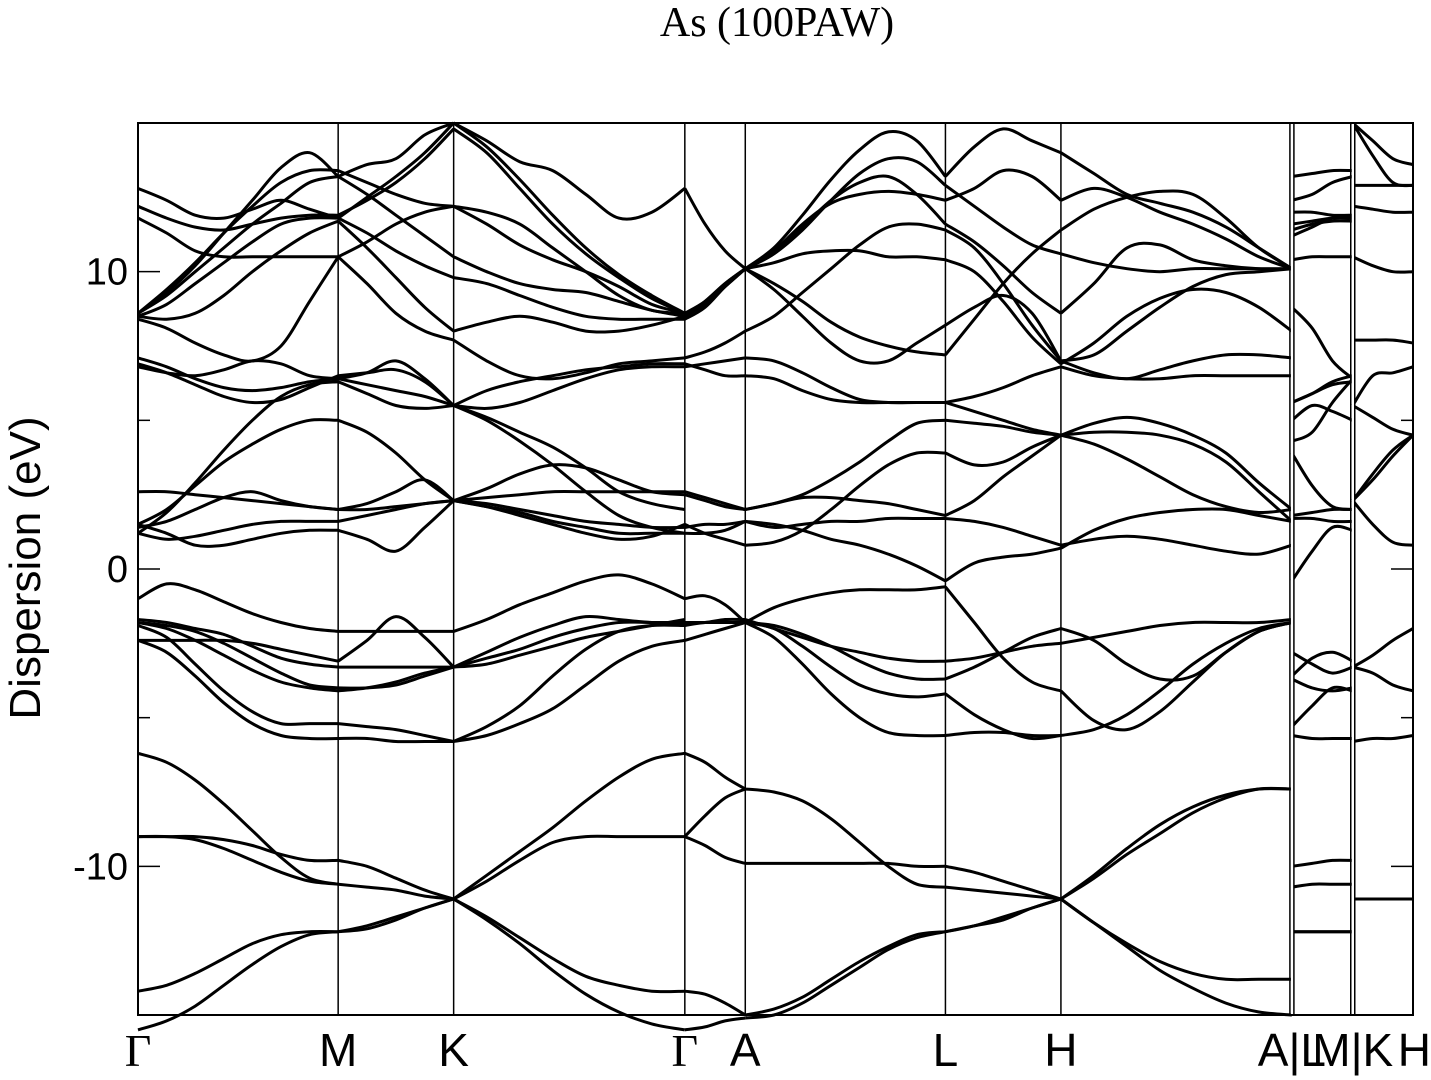 This screenshot has height=1080, width=1431. What do you see at coordinates (117, 570) in the screenshot?
I see `y-tick-label: 0` at bounding box center [117, 570].